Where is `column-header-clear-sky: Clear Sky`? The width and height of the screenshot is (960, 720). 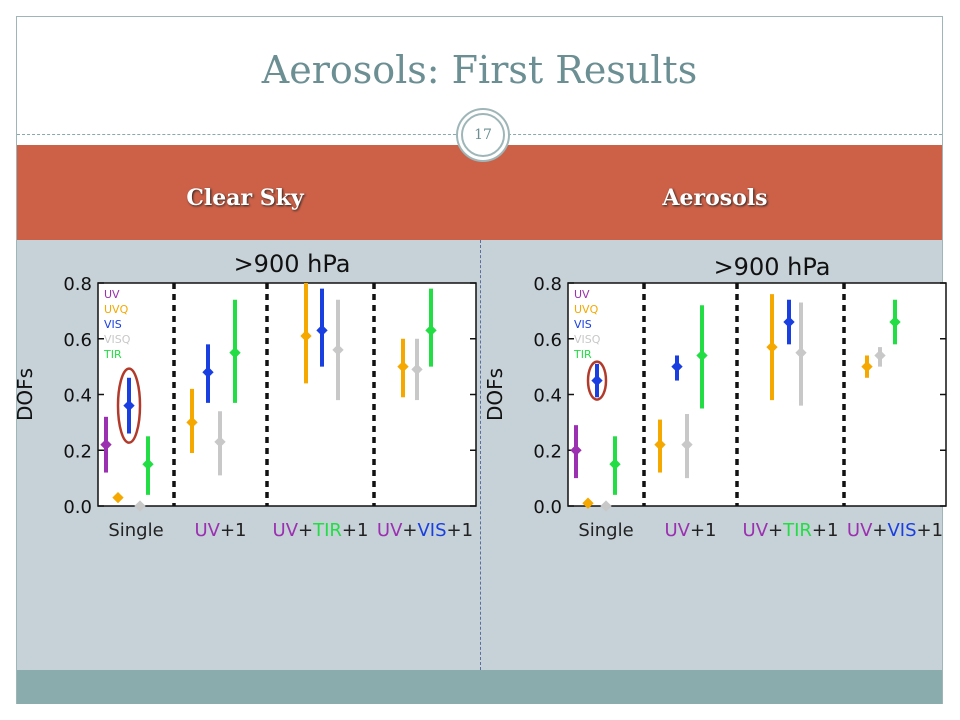 column-header-clear-sky: Clear Sky is located at coordinates (245, 198).